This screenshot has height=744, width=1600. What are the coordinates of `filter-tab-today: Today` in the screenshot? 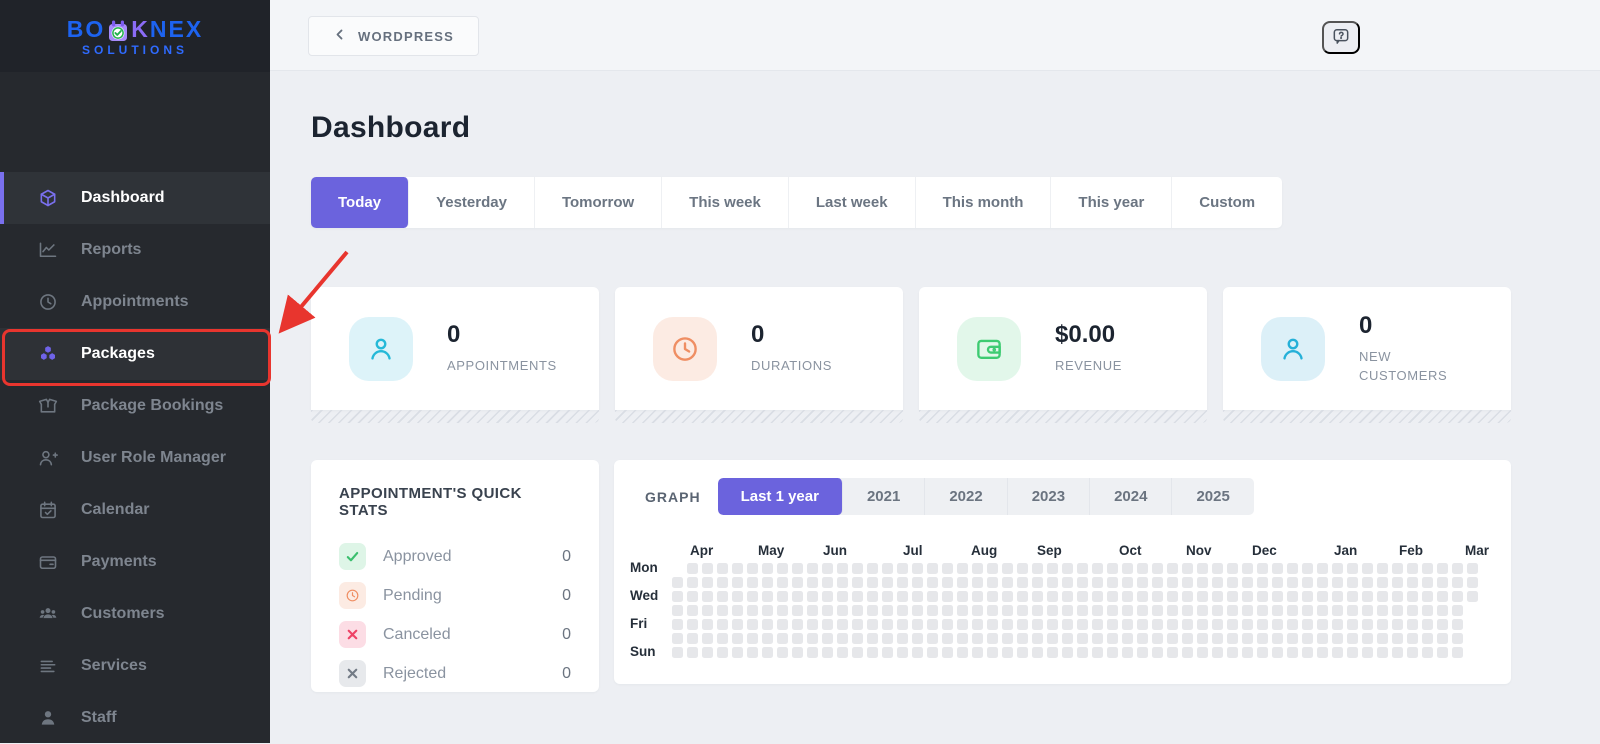 It's located at (360, 202).